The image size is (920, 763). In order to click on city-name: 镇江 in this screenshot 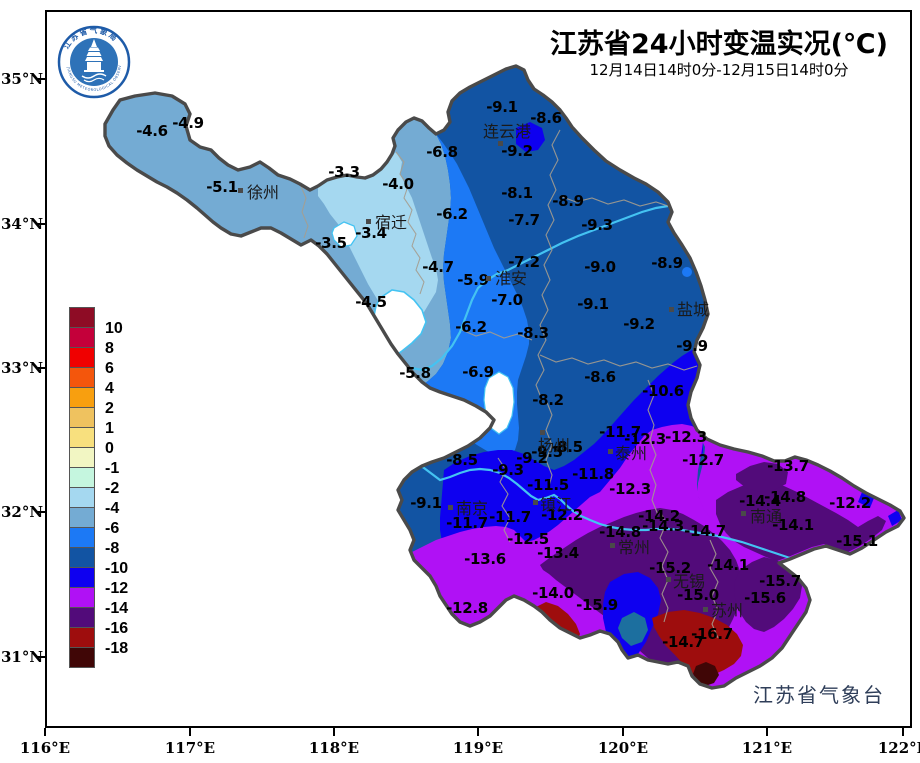, I will do `click(556, 504)`.